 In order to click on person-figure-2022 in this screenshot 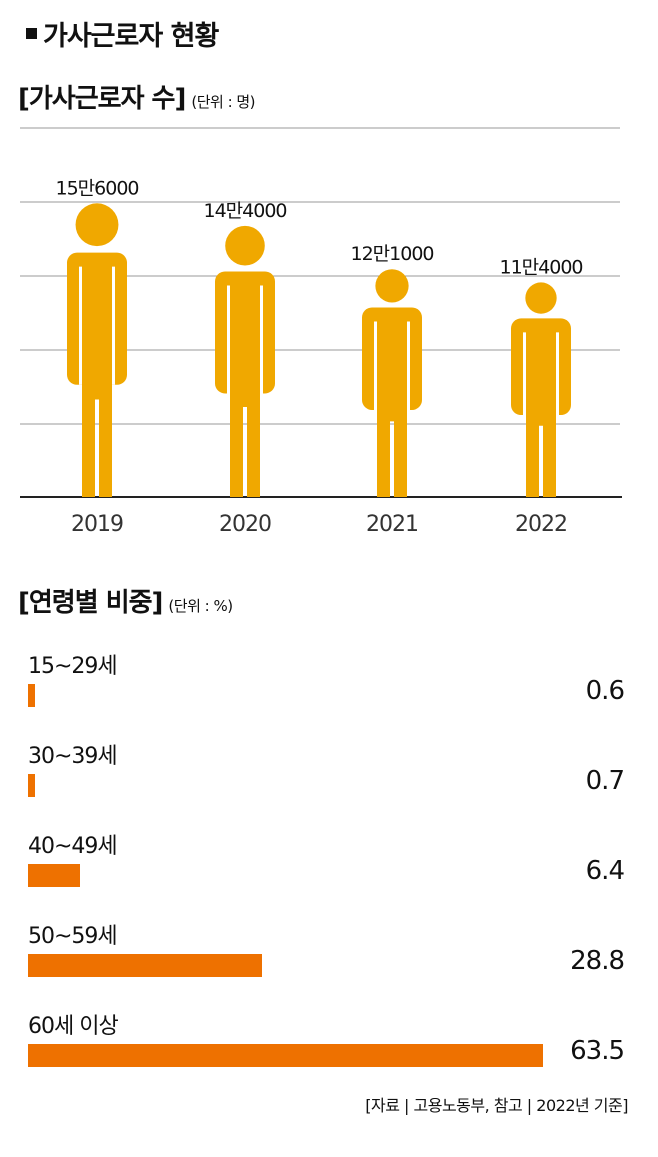, I will do `click(541, 389)`.